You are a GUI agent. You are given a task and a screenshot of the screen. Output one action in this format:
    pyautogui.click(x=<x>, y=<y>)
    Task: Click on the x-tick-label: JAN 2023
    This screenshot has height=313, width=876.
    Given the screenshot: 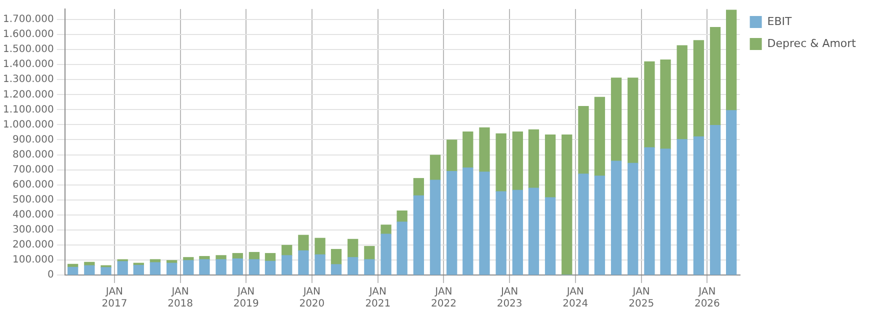 What is the action you would take?
    pyautogui.click(x=509, y=298)
    